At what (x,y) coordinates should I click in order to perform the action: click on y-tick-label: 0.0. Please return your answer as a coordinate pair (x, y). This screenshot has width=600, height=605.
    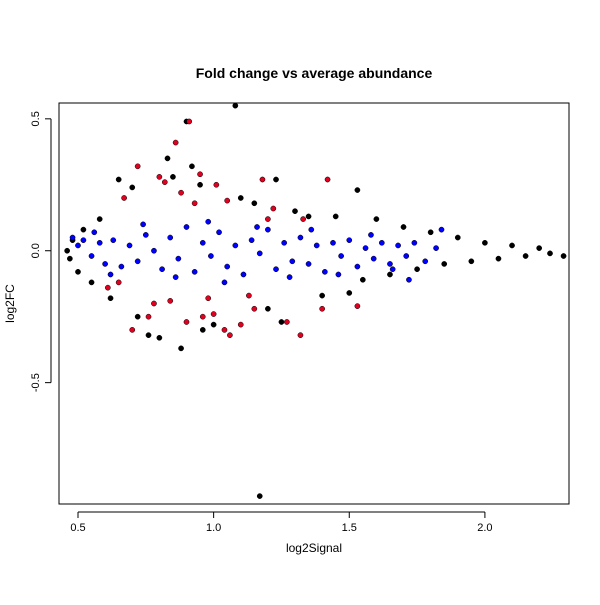
    Looking at the image, I should click on (36, 250).